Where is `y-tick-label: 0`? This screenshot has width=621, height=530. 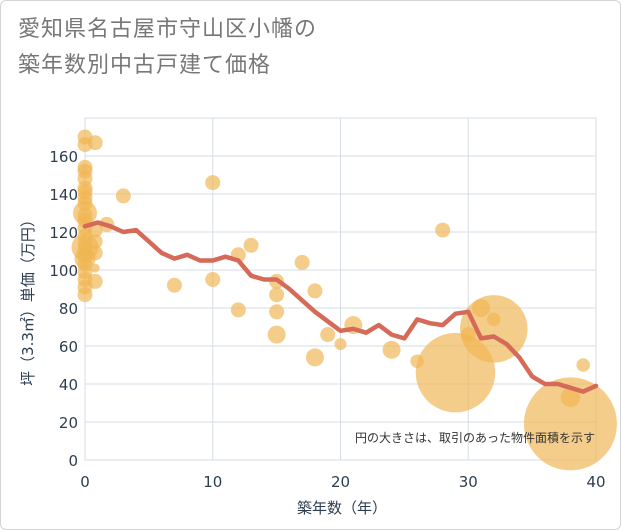
y-tick-label: 0 is located at coordinates (73, 461).